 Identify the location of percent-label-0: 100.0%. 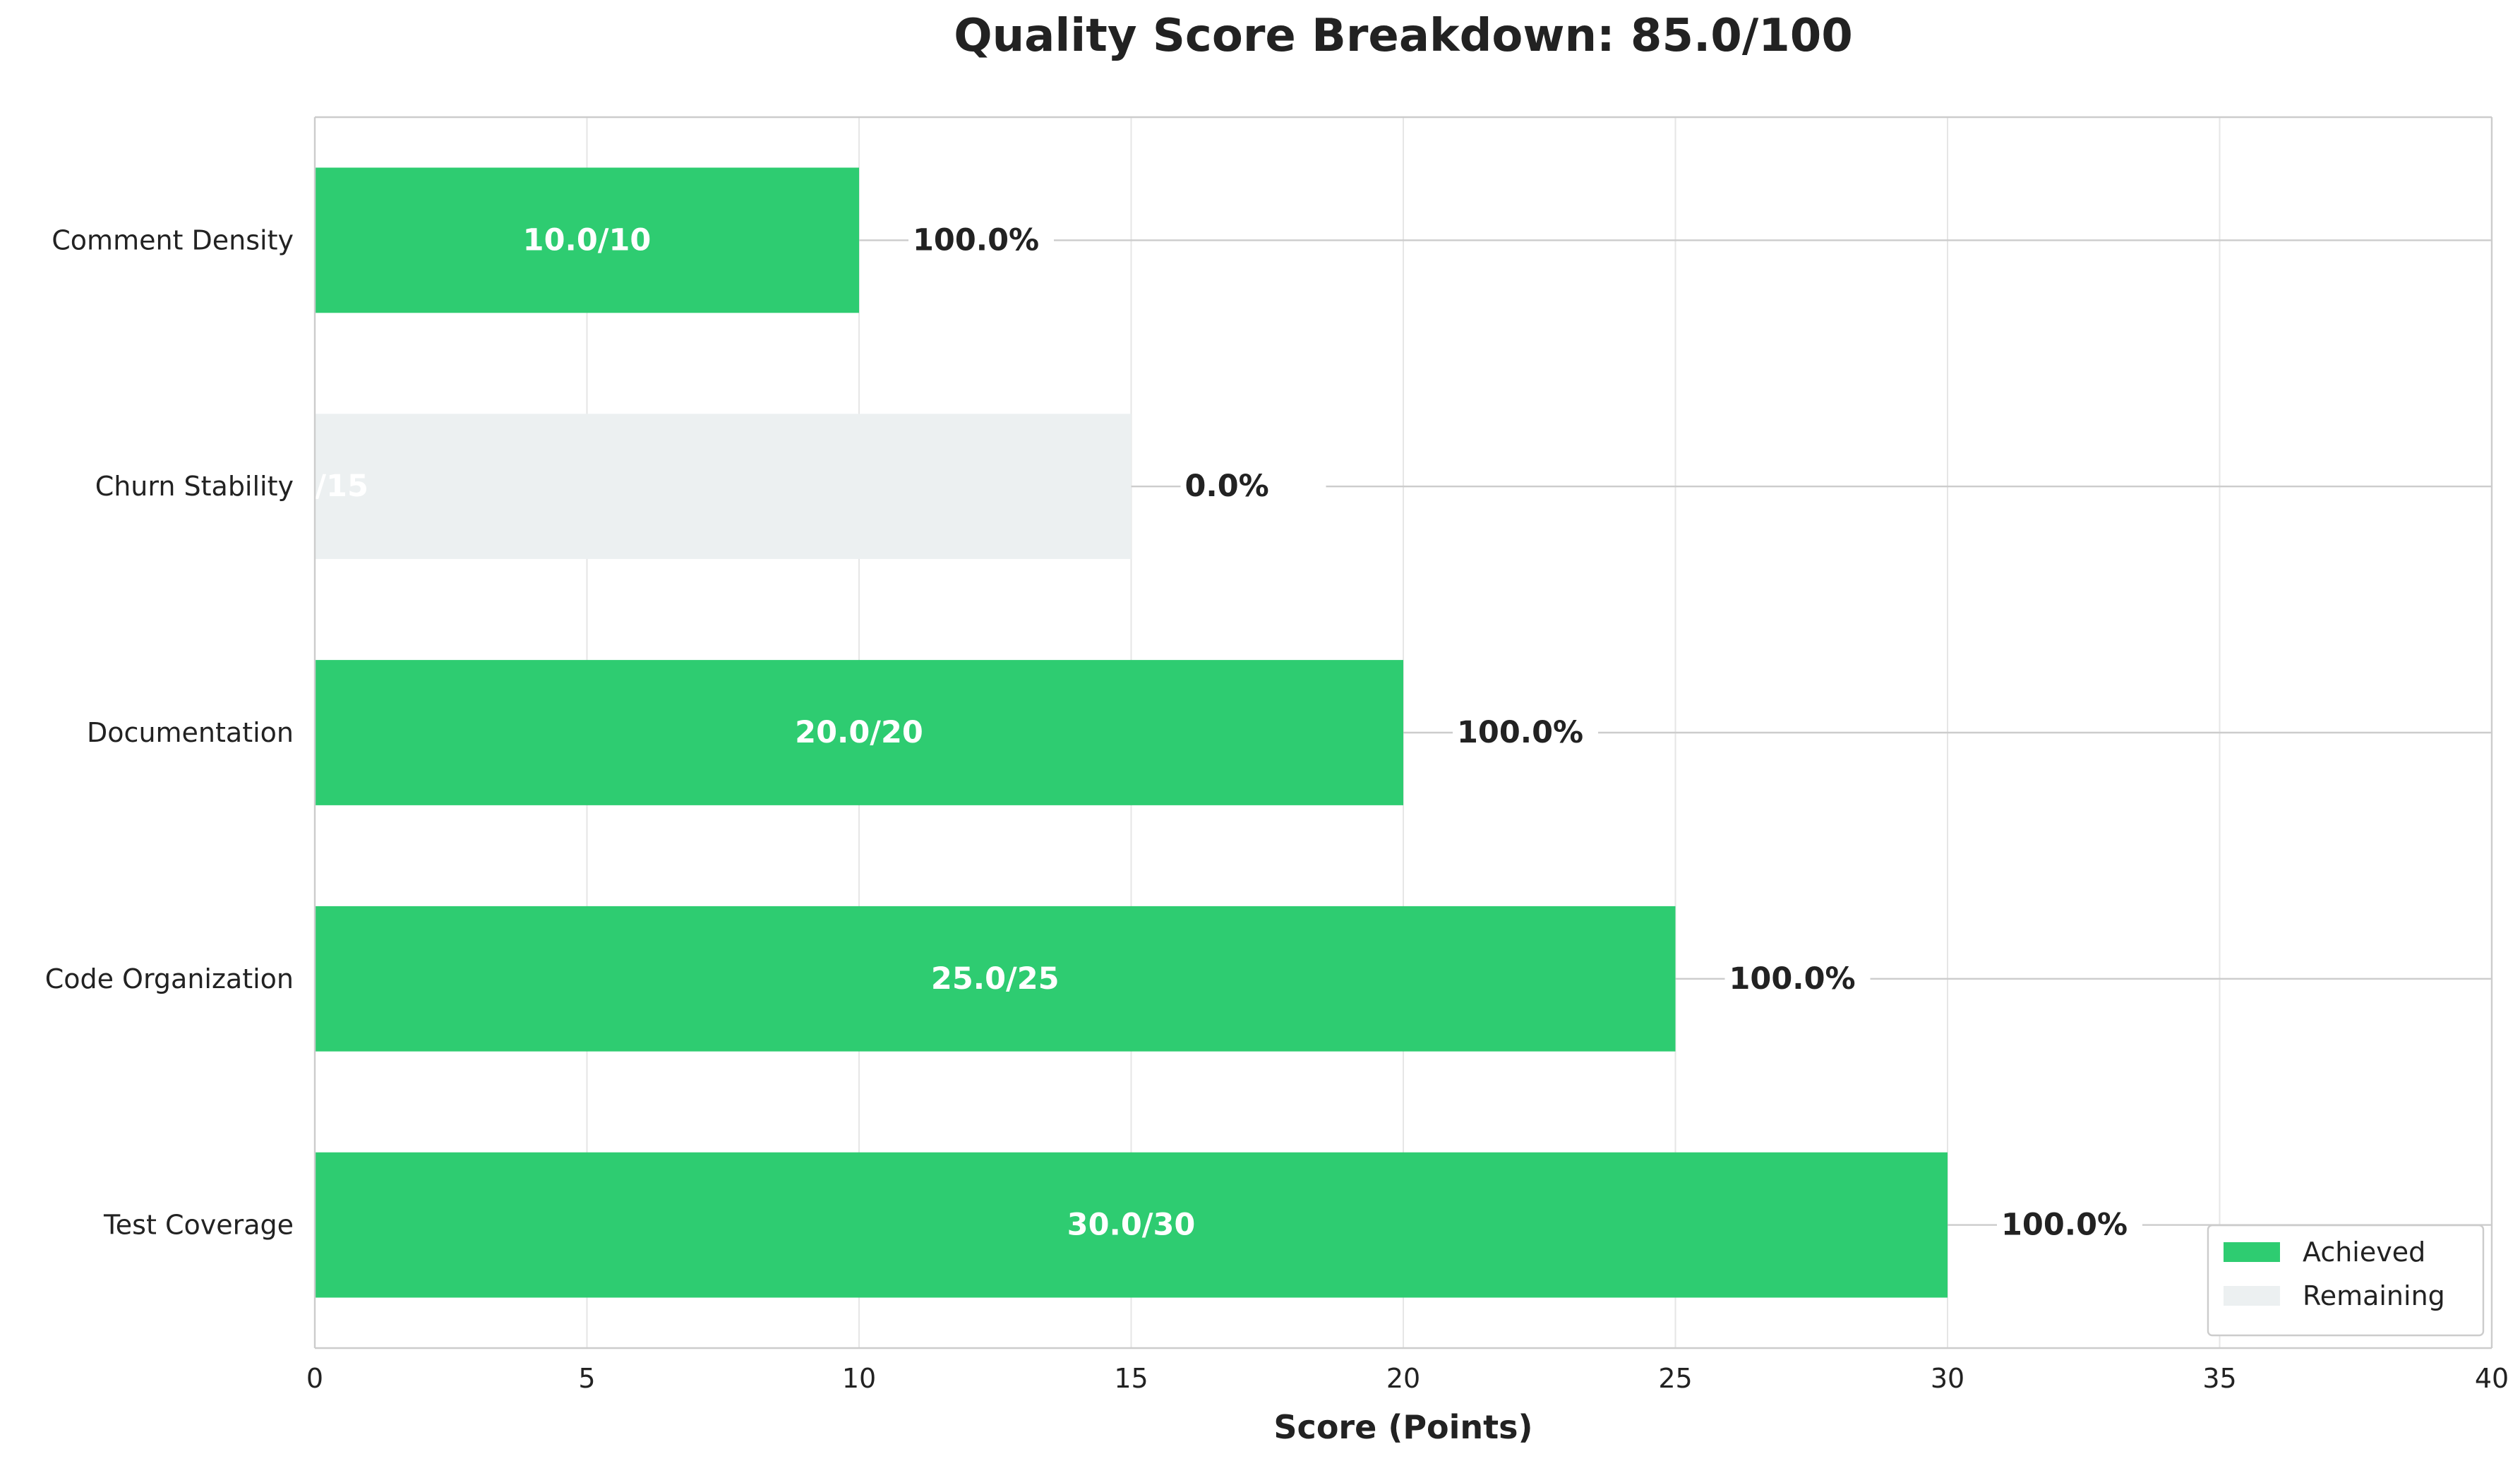
(2065, 1225).